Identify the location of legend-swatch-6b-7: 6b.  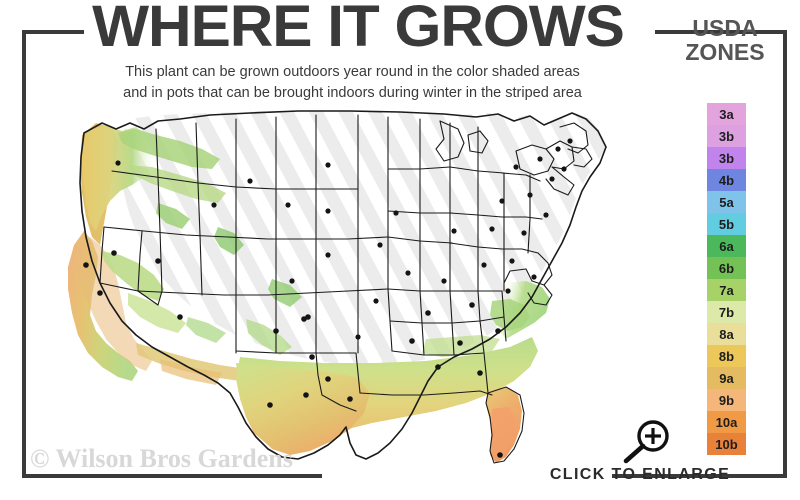
(726, 268).